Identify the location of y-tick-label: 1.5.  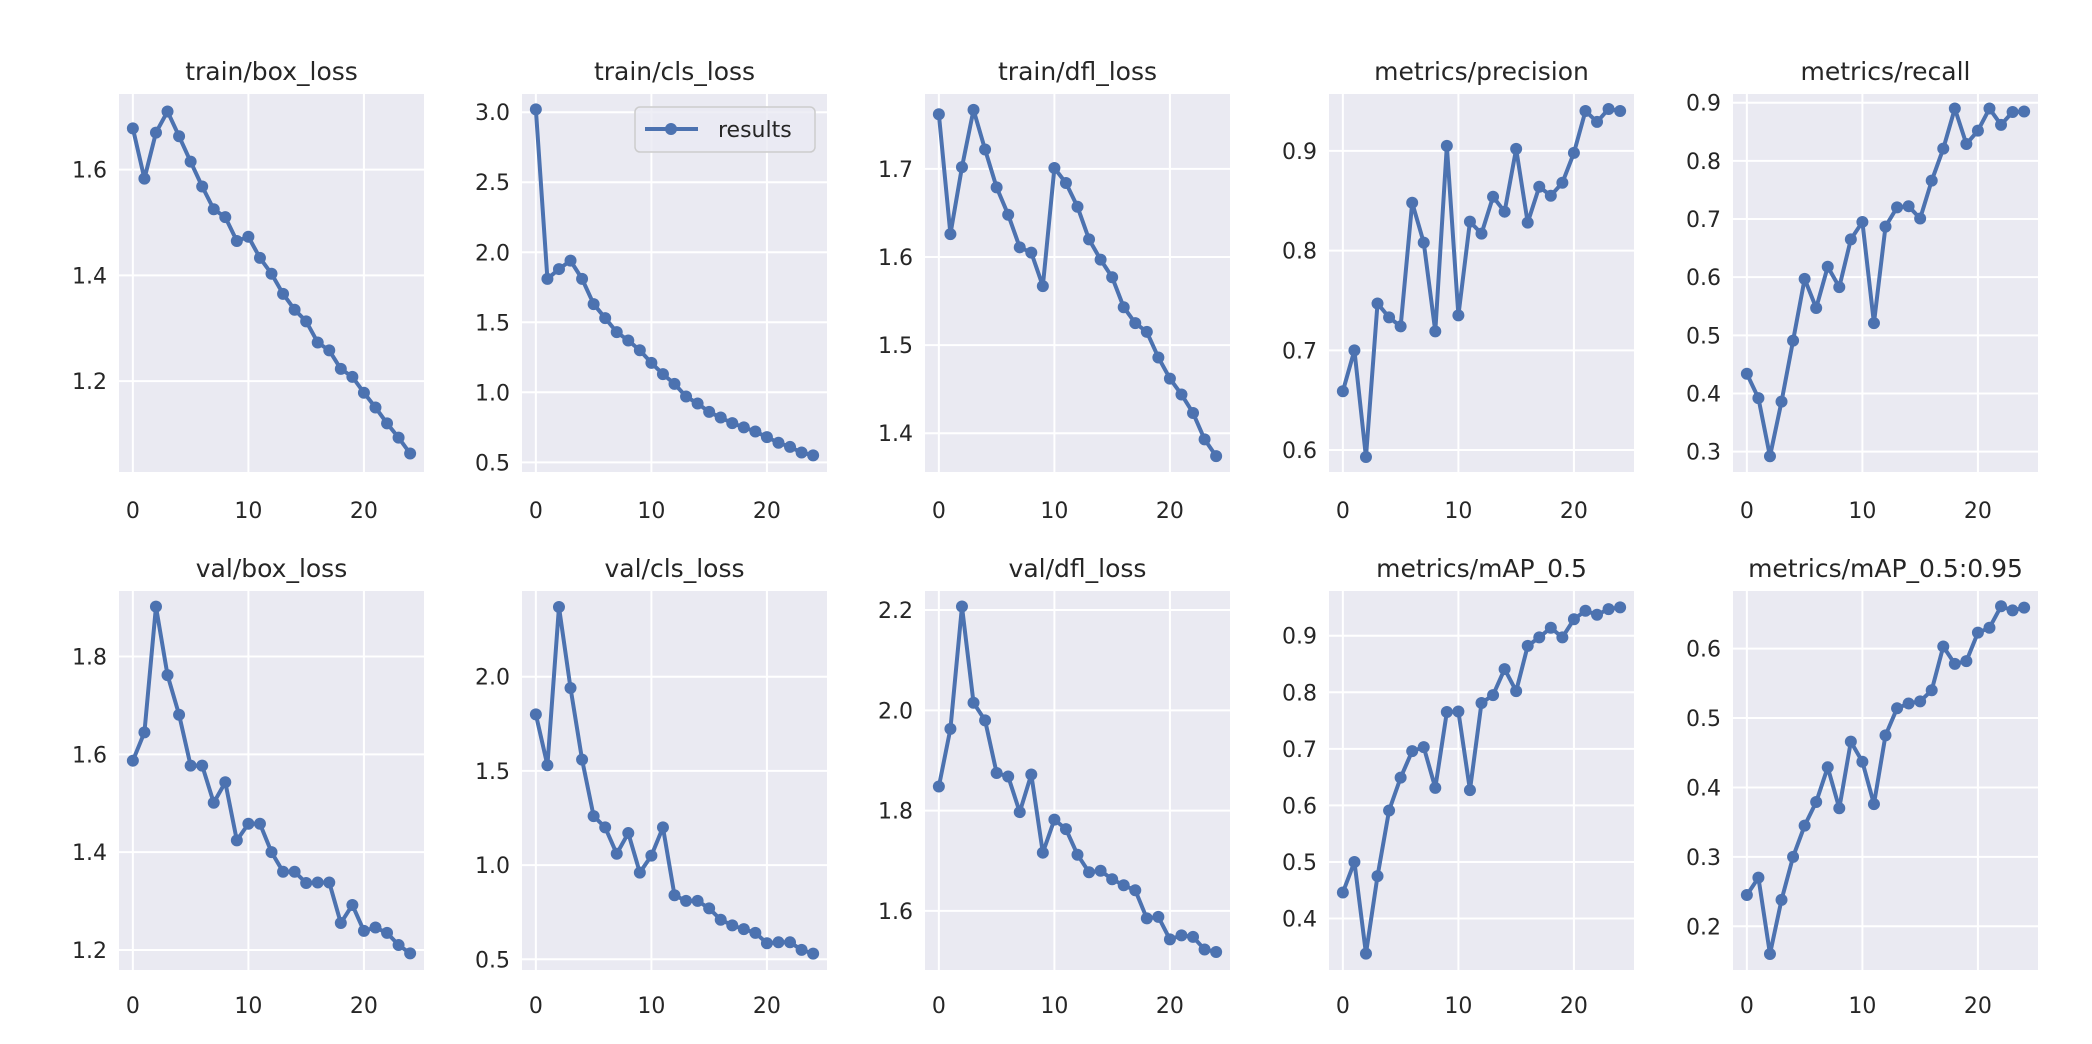
(492, 323).